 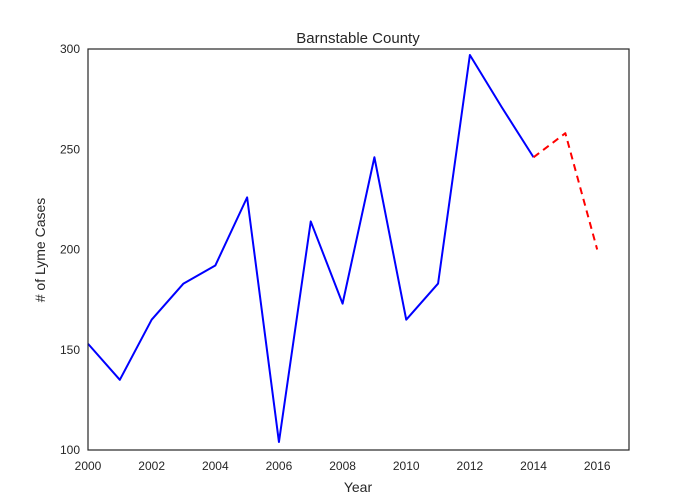 What do you see at coordinates (358, 487) in the screenshot?
I see `x-axis-label: Year` at bounding box center [358, 487].